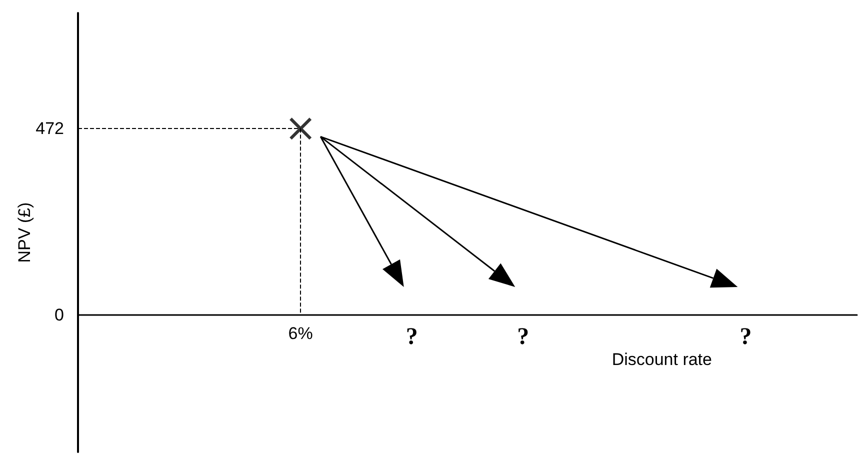 Image resolution: width=866 pixels, height=461 pixels. I want to click on x-axis-title: Discount rate, so click(662, 360).